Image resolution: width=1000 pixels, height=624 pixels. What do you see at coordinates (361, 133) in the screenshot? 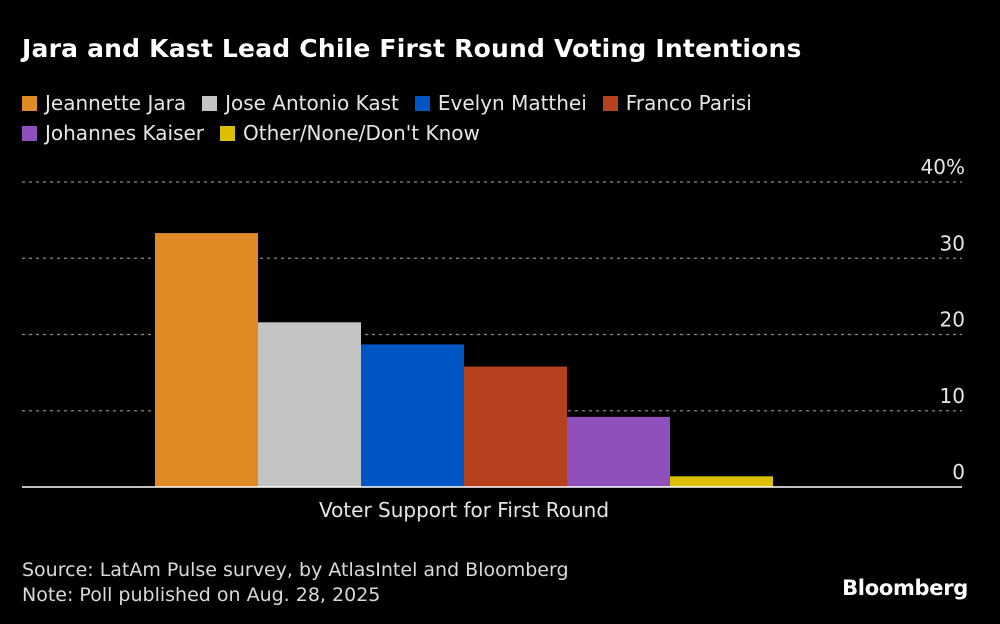
I see `legend-label: Other/None/Don't Know` at bounding box center [361, 133].